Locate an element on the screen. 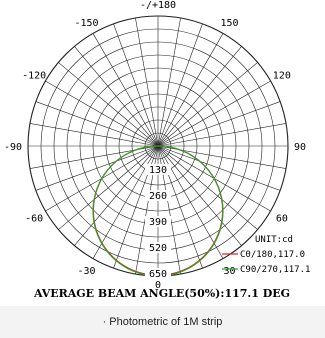  radial-label: 130 is located at coordinates (158, 170).